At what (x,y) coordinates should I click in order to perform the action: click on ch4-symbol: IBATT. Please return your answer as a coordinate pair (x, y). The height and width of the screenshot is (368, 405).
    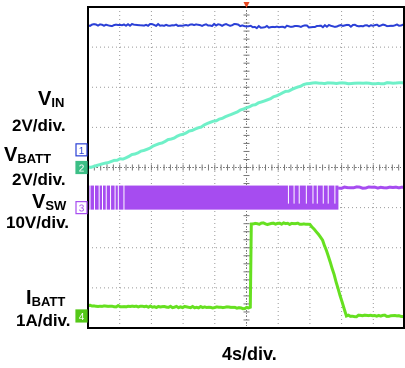
    Looking at the image, I should click on (45, 300).